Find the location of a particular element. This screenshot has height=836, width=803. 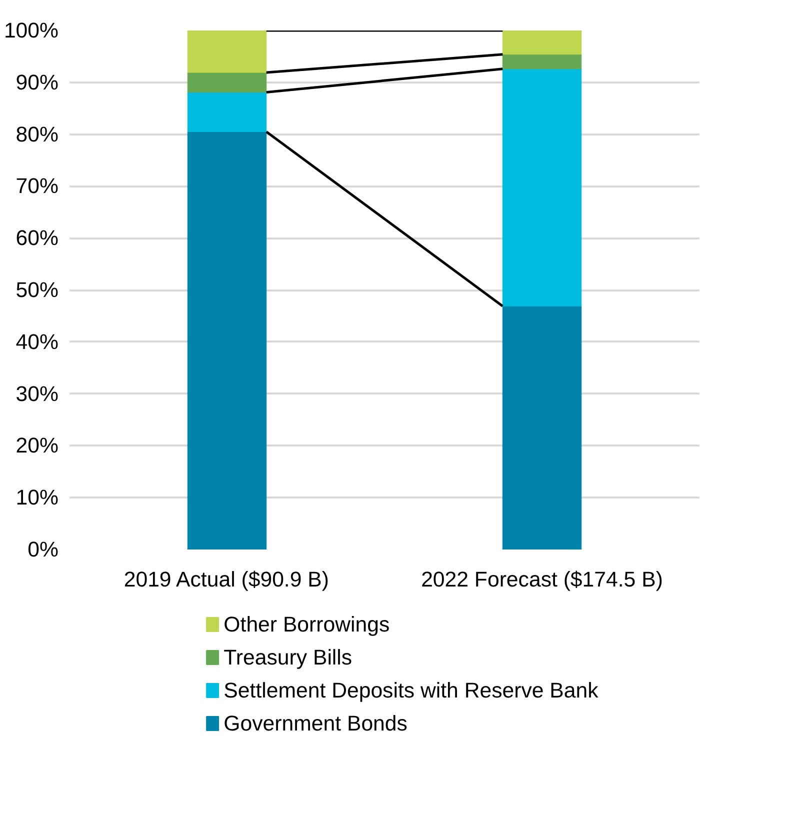

legend-label: Government Bonds is located at coordinates (316, 724).